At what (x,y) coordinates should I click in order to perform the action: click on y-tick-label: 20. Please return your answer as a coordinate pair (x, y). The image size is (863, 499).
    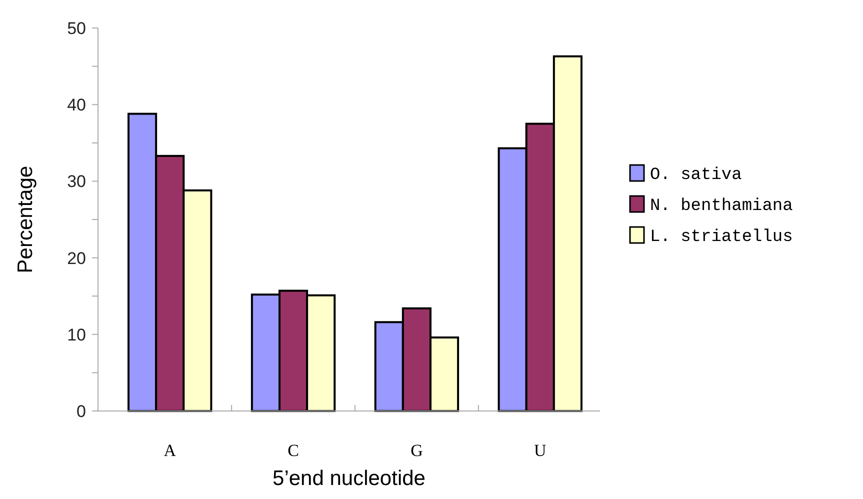
    Looking at the image, I should click on (76, 258).